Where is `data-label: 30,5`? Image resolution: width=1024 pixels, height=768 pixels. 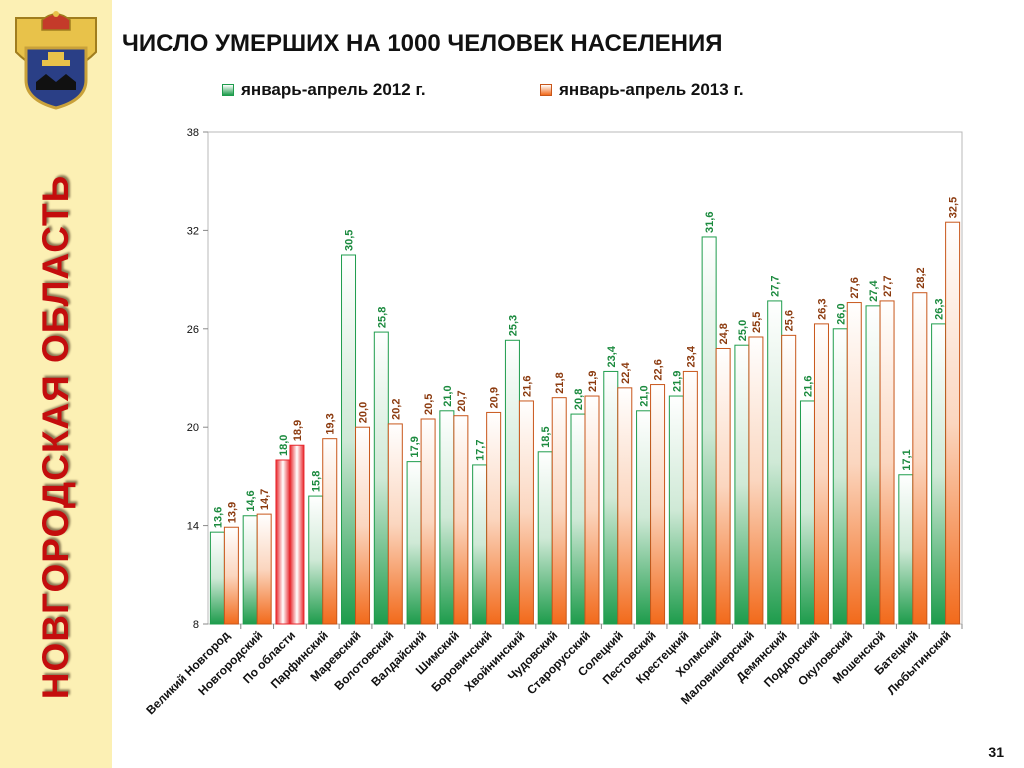 data-label: 30,5 is located at coordinates (350, 240).